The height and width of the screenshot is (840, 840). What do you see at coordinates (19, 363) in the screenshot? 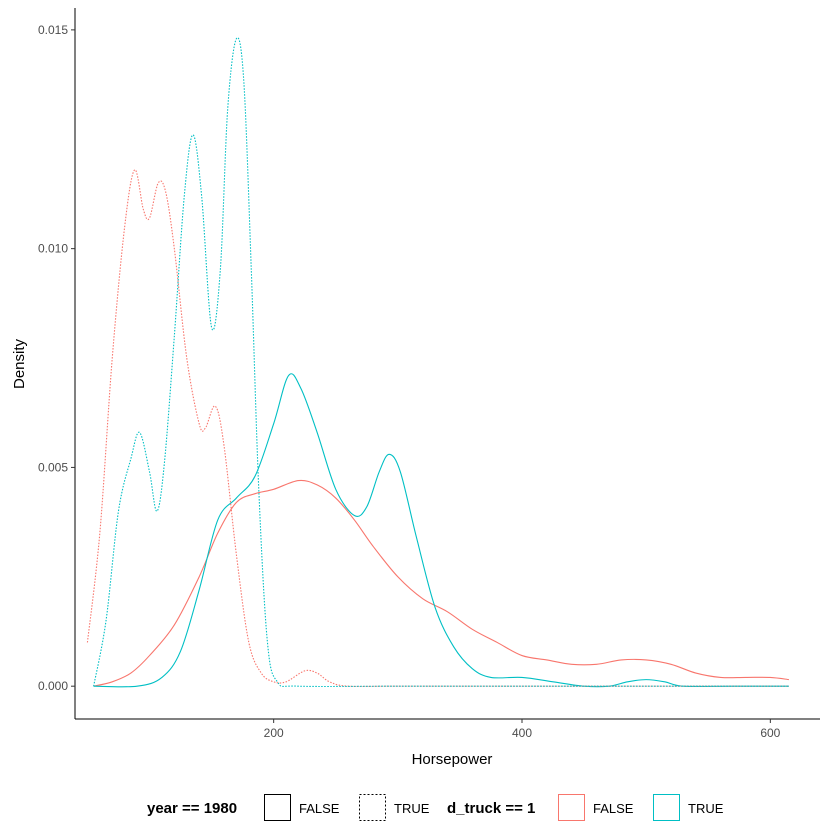
I see `y-axis-title: Density` at bounding box center [19, 363].